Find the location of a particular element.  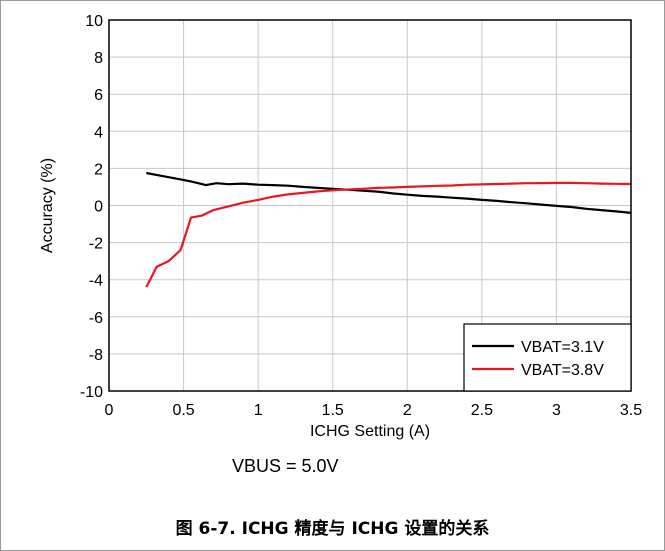

y-tick-label: -10 is located at coordinates (91, 392).